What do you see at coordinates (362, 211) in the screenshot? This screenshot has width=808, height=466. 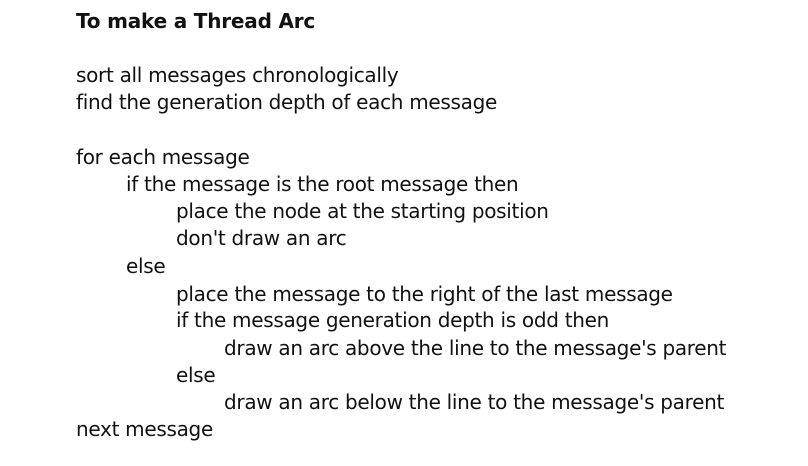 I see `algorithm-line: place the node at the starting position` at bounding box center [362, 211].